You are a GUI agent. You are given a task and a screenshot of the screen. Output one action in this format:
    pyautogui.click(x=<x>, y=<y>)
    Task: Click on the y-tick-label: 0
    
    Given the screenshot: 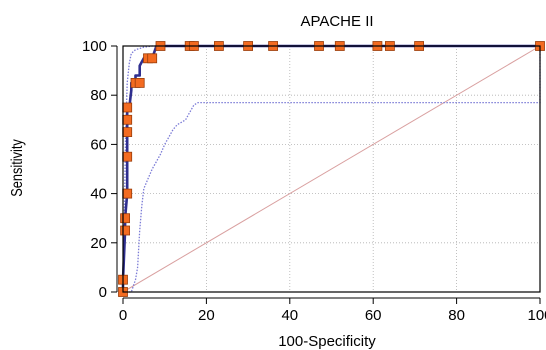 What is the action you would take?
    pyautogui.click(x=103, y=292)
    